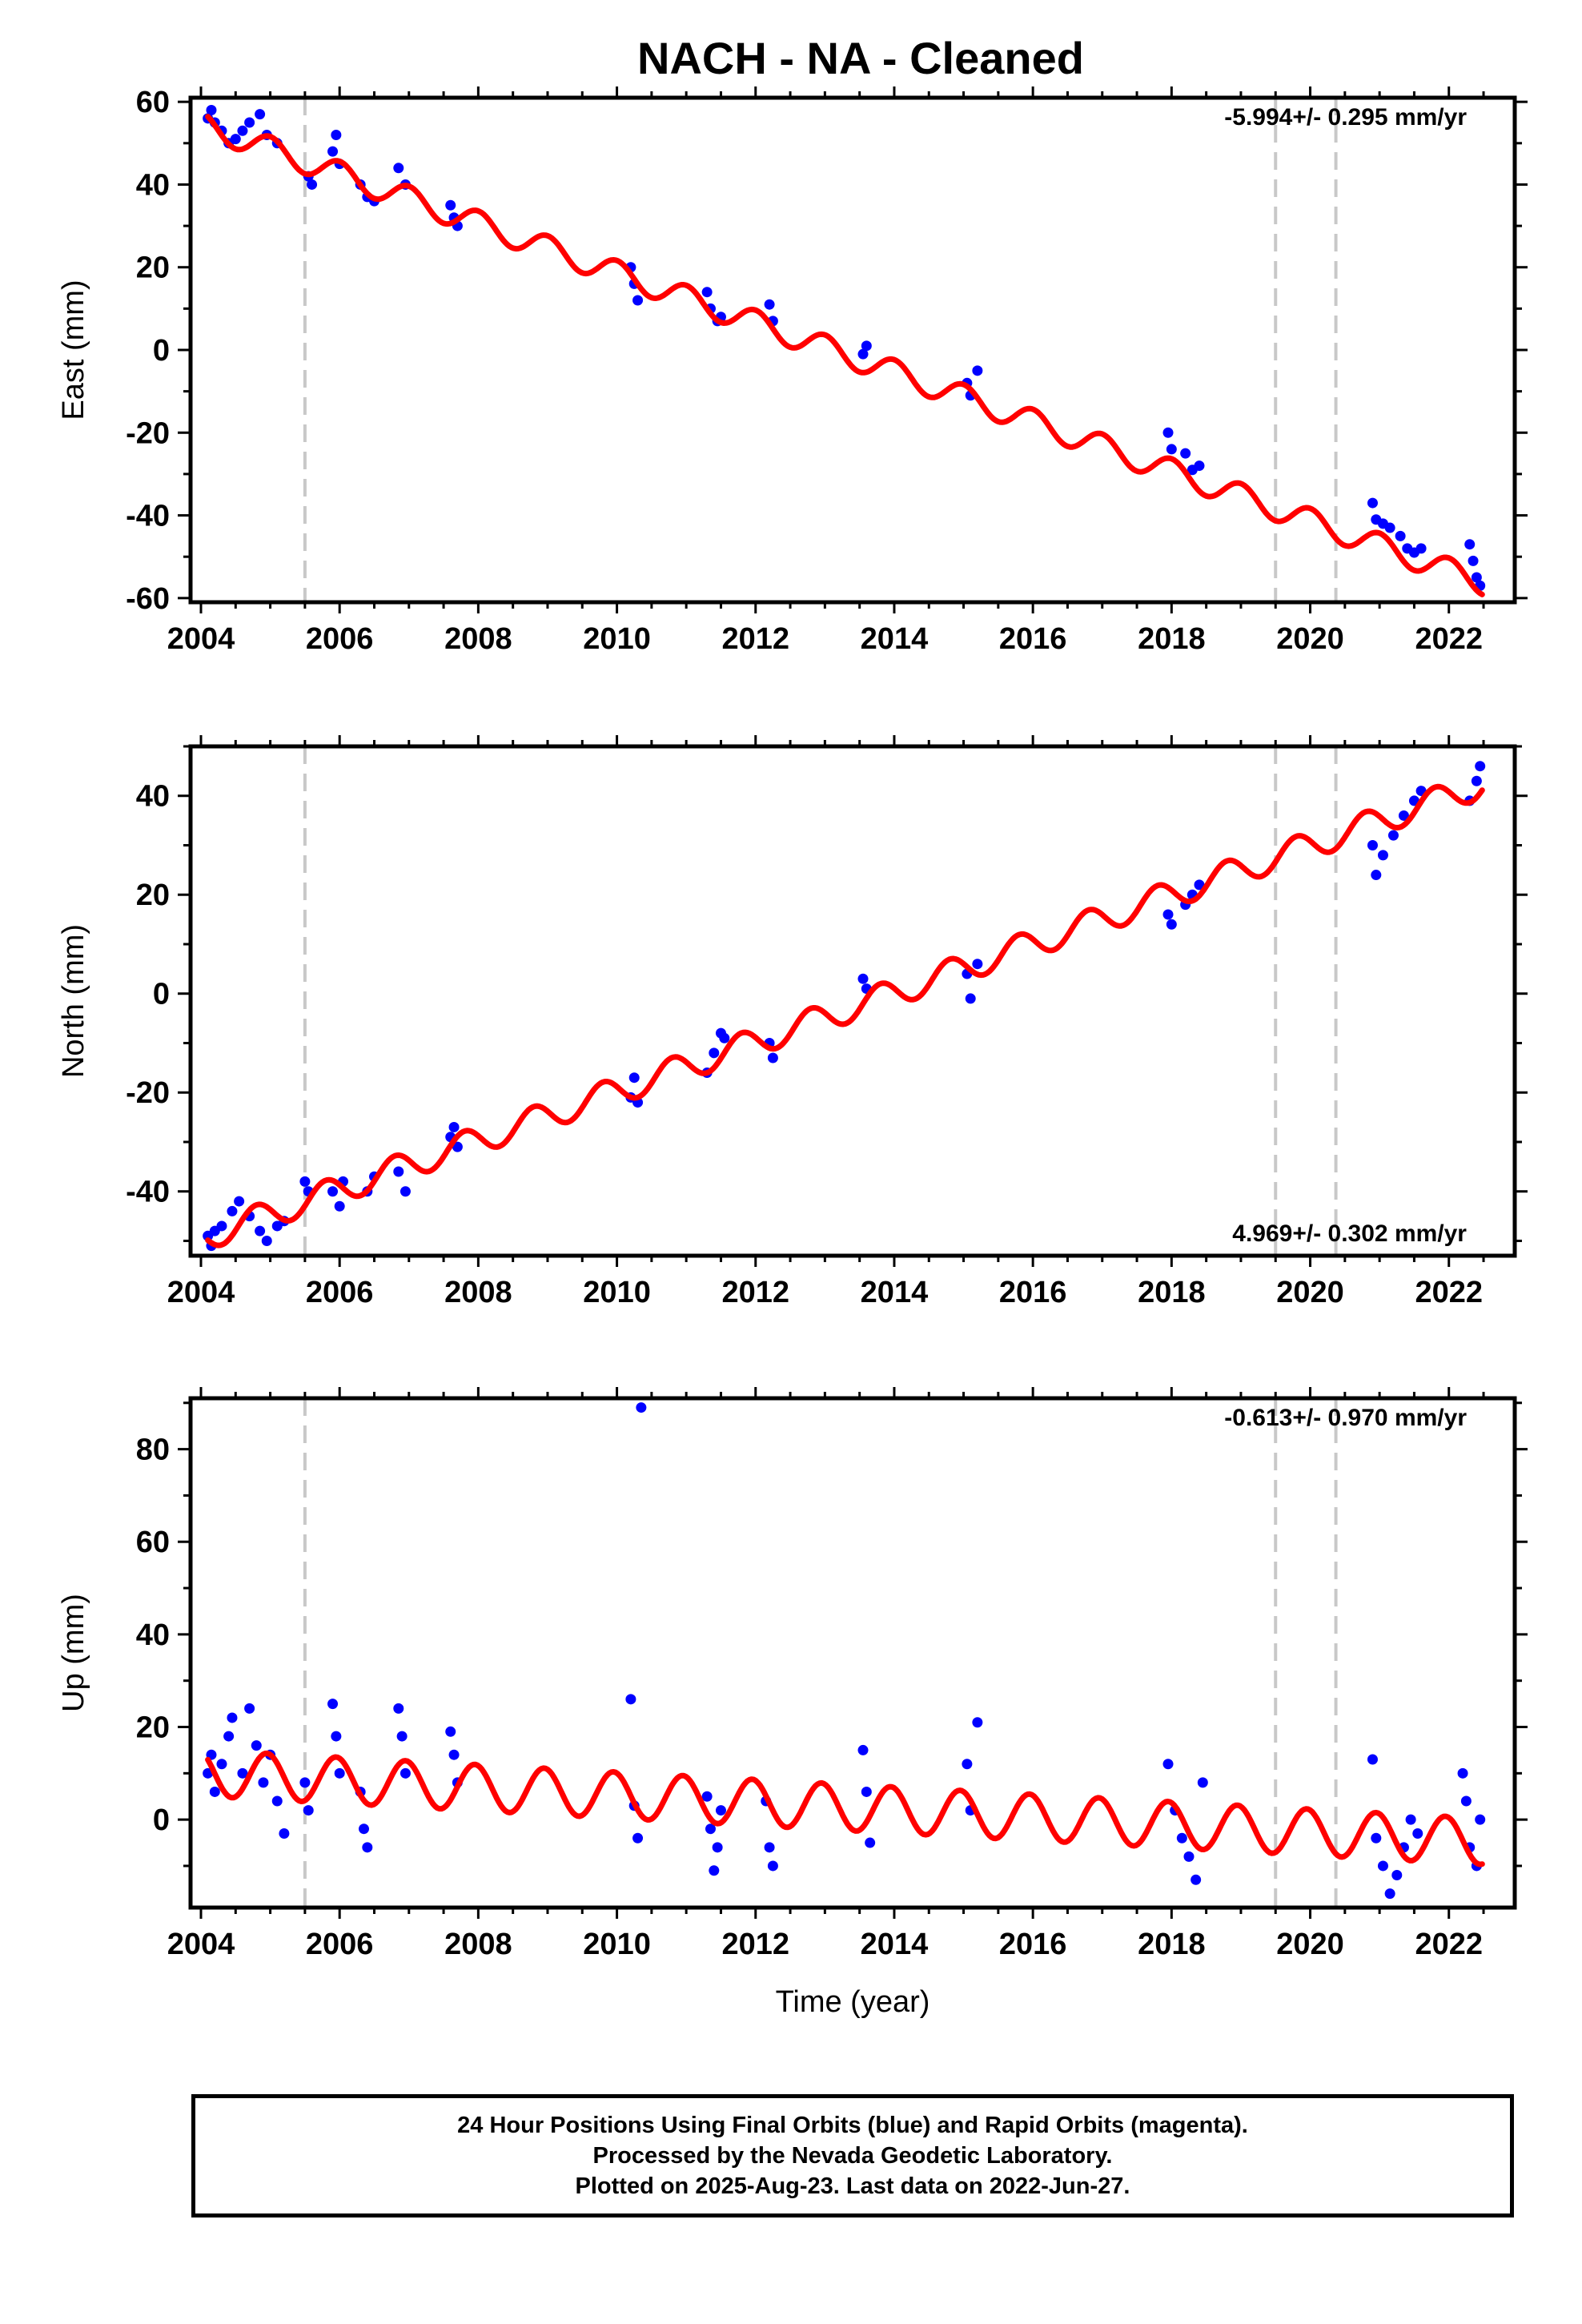  I want to click on x-tick-label: 2008, so click(478, 1292).